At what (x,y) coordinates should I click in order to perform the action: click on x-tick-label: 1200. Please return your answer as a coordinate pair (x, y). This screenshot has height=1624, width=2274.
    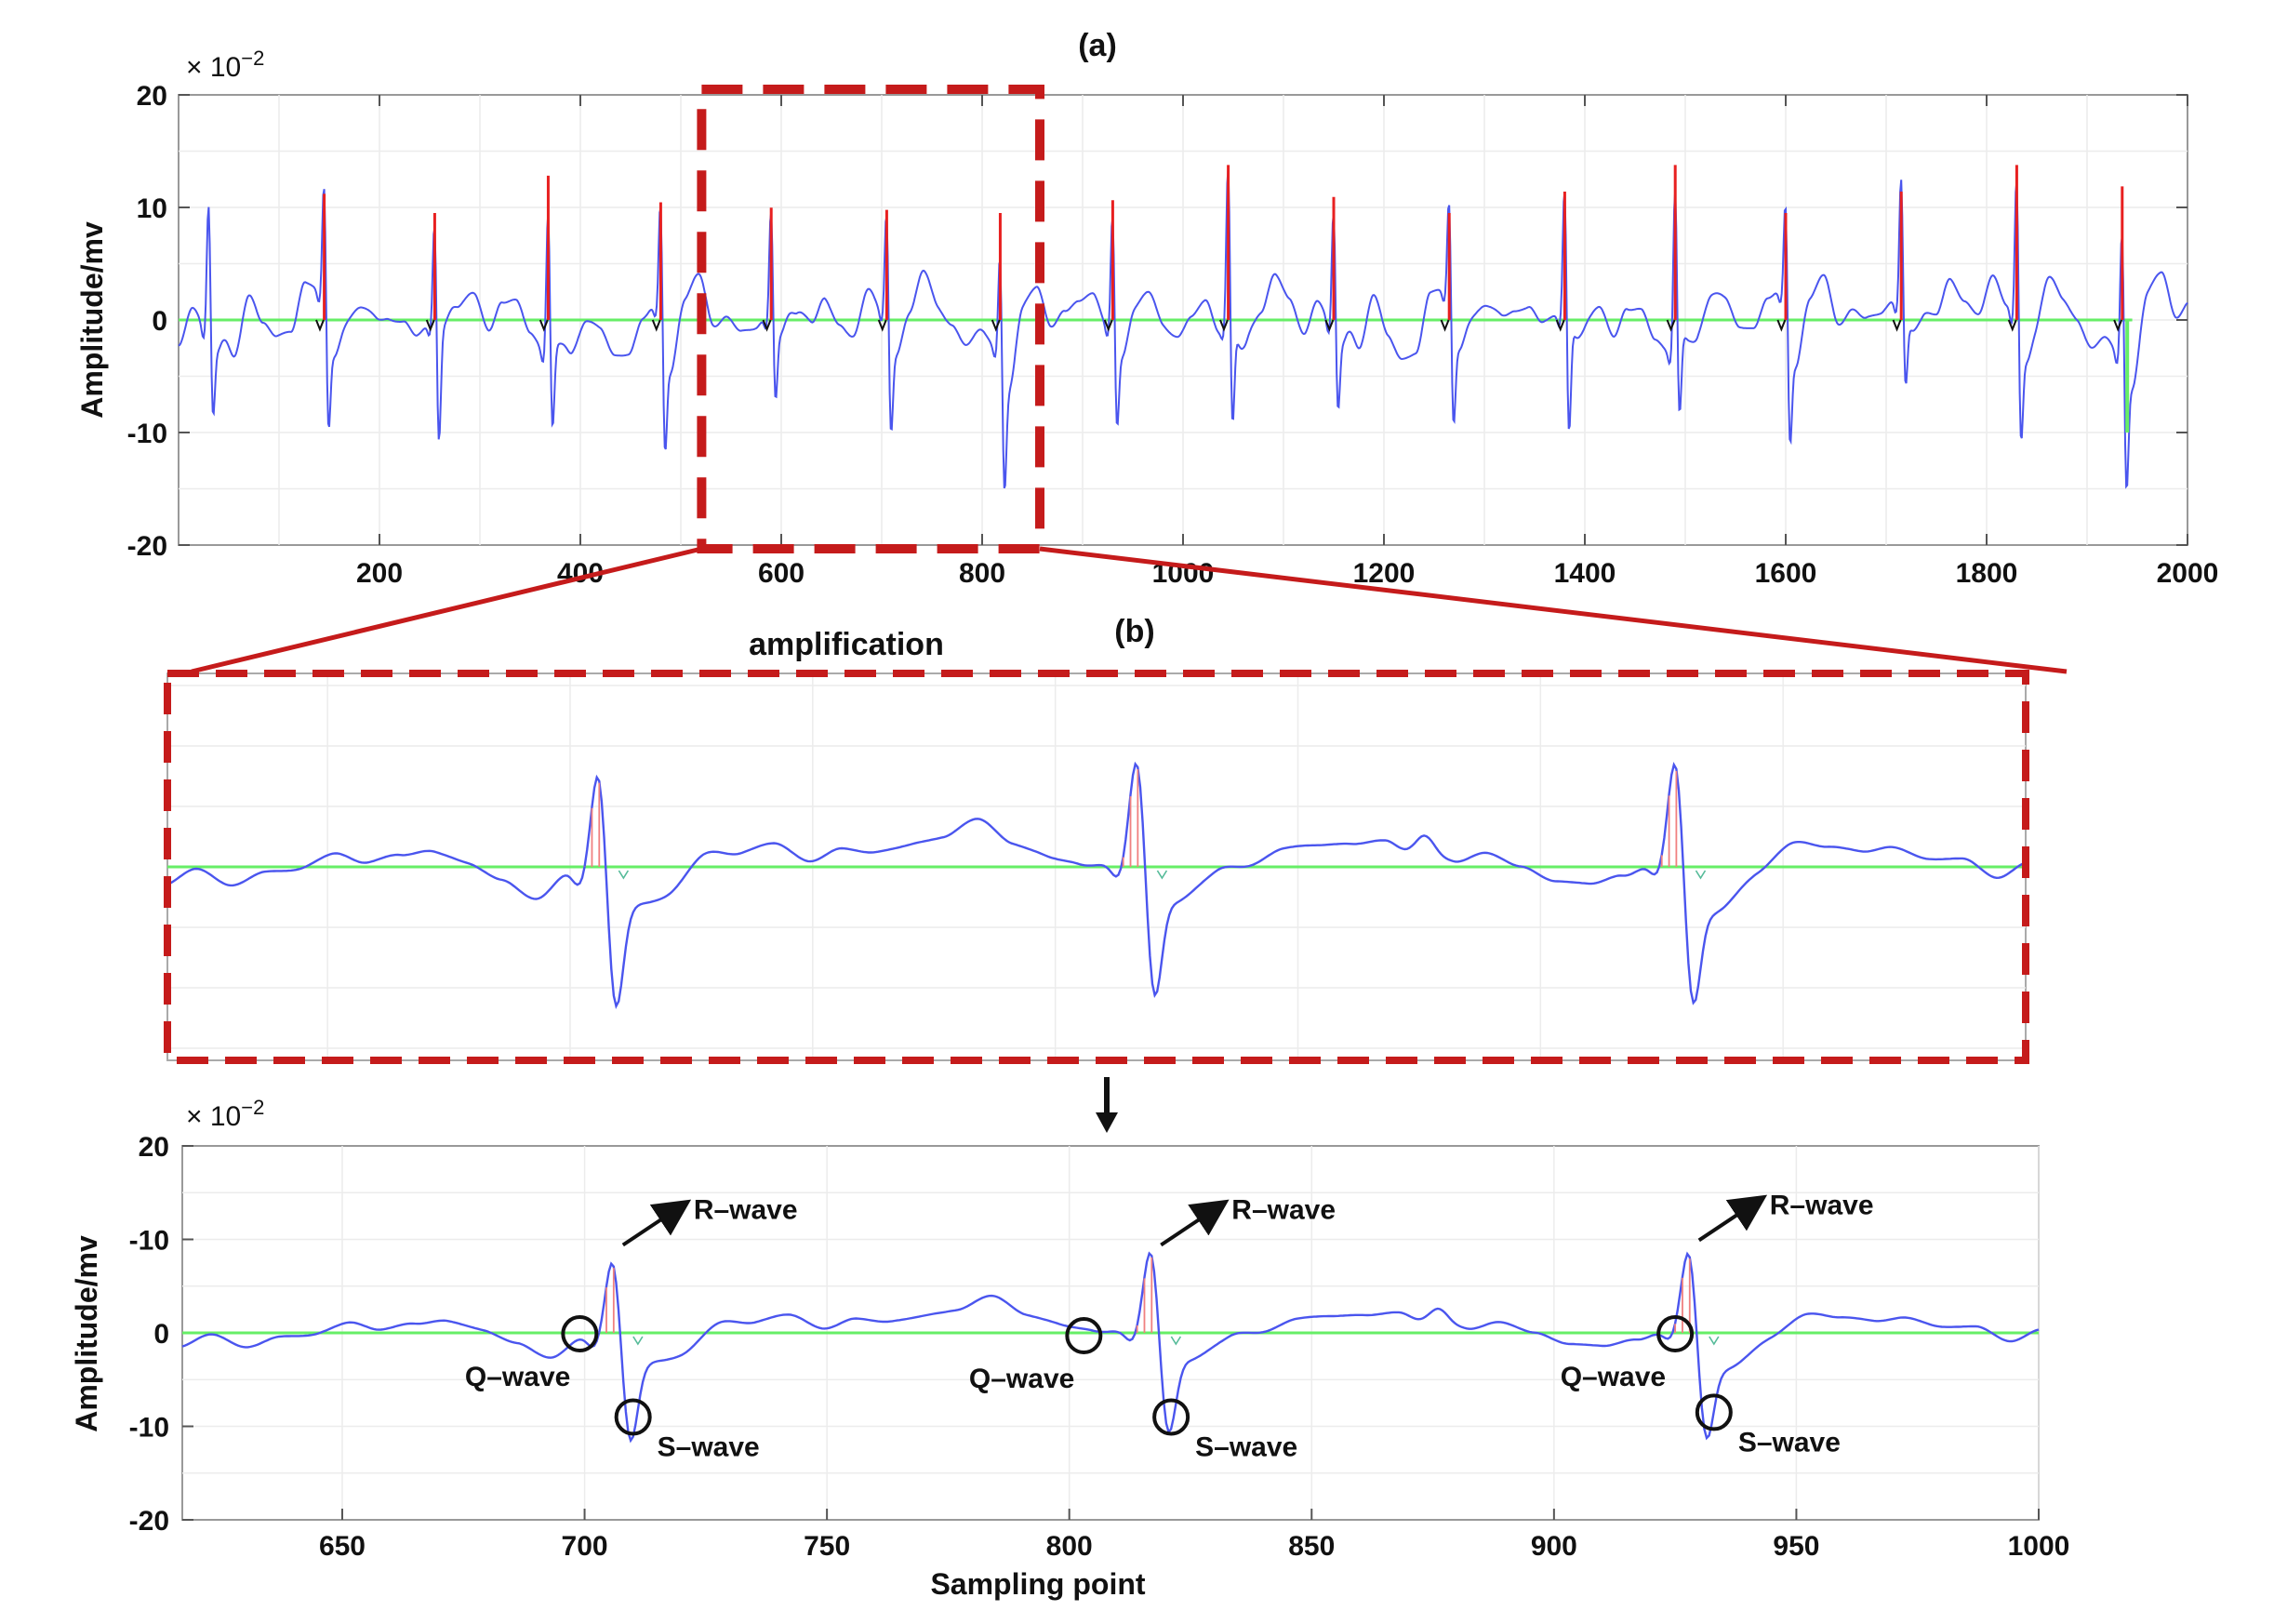
    Looking at the image, I should click on (1384, 573).